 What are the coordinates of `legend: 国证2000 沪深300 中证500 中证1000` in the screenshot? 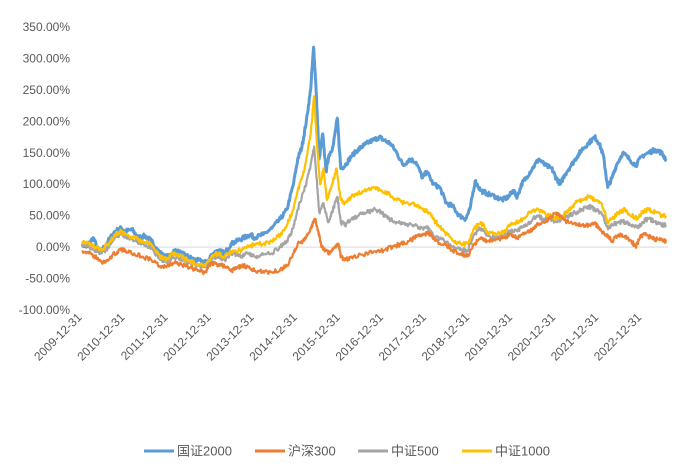 It's located at (347, 451).